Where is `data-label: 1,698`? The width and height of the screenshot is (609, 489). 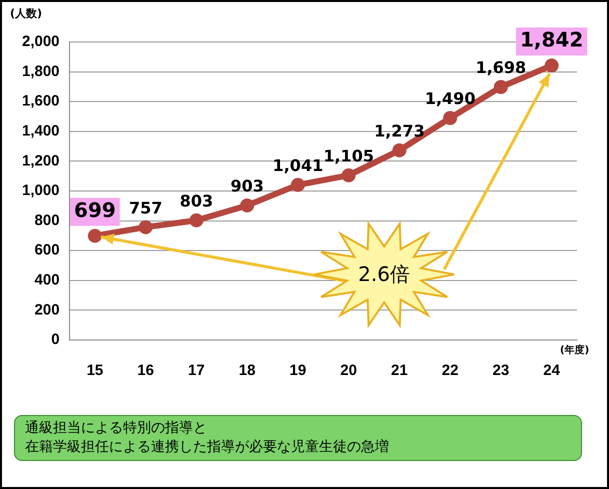 data-label: 1,698 is located at coordinates (501, 68).